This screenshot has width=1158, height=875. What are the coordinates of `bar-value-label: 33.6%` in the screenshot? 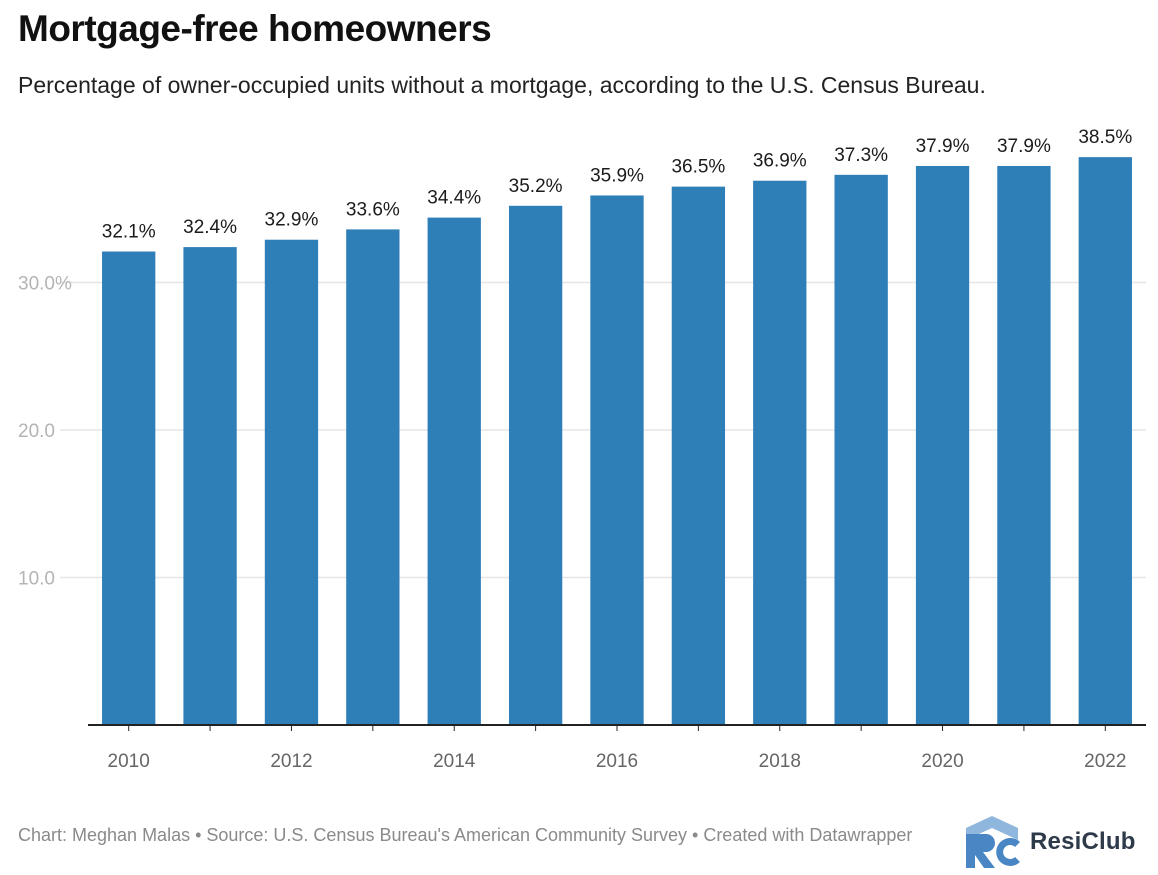 It's located at (373, 209).